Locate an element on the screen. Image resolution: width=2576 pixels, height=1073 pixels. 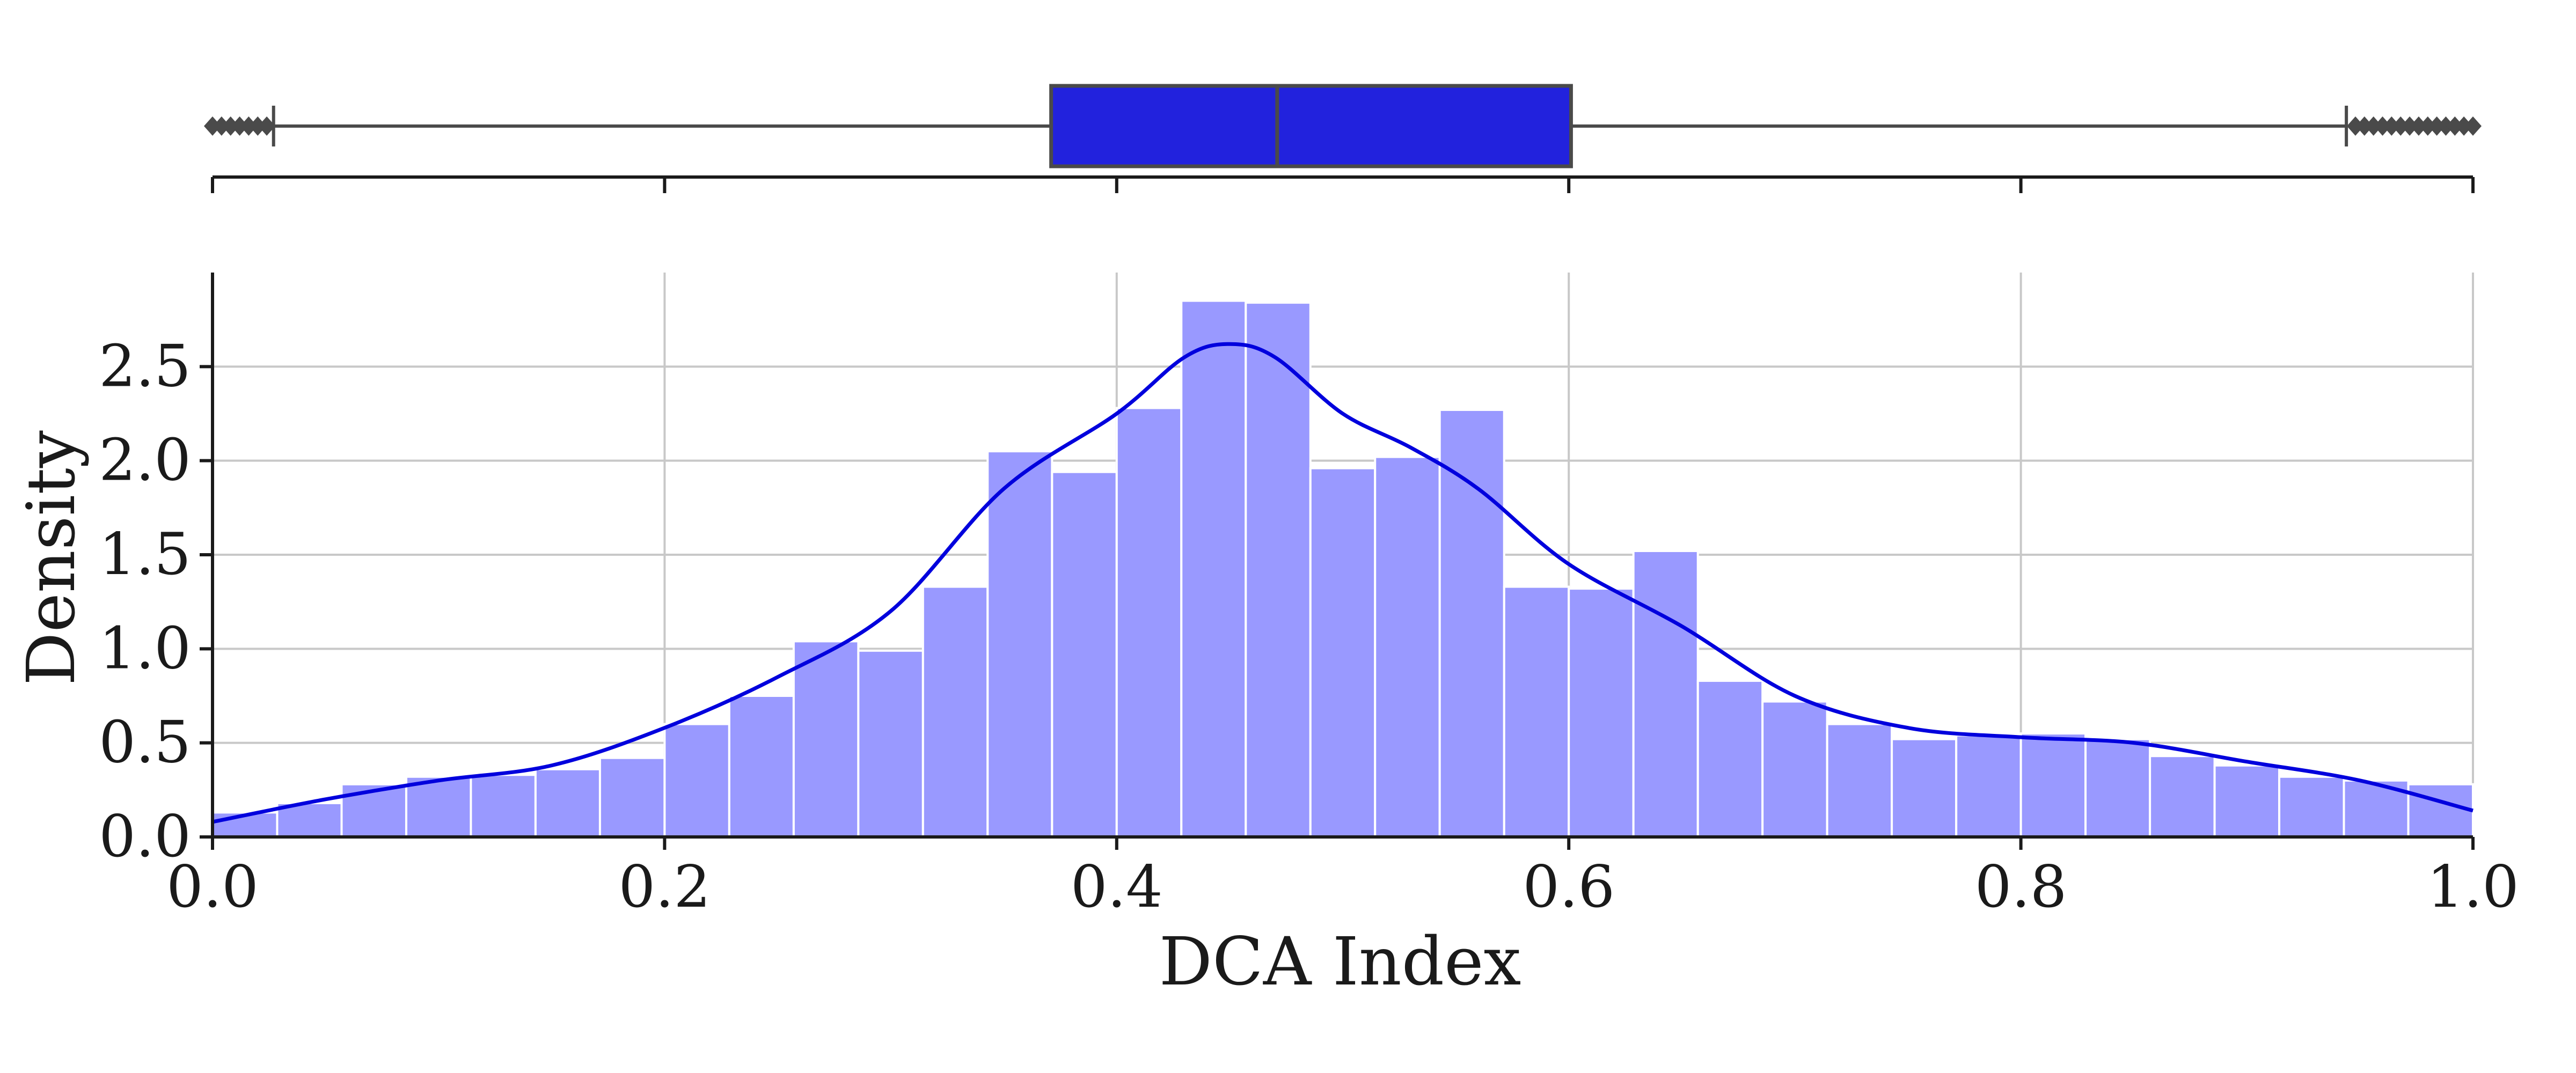
y-tick-label-3: 1.5 is located at coordinates (145, 554).